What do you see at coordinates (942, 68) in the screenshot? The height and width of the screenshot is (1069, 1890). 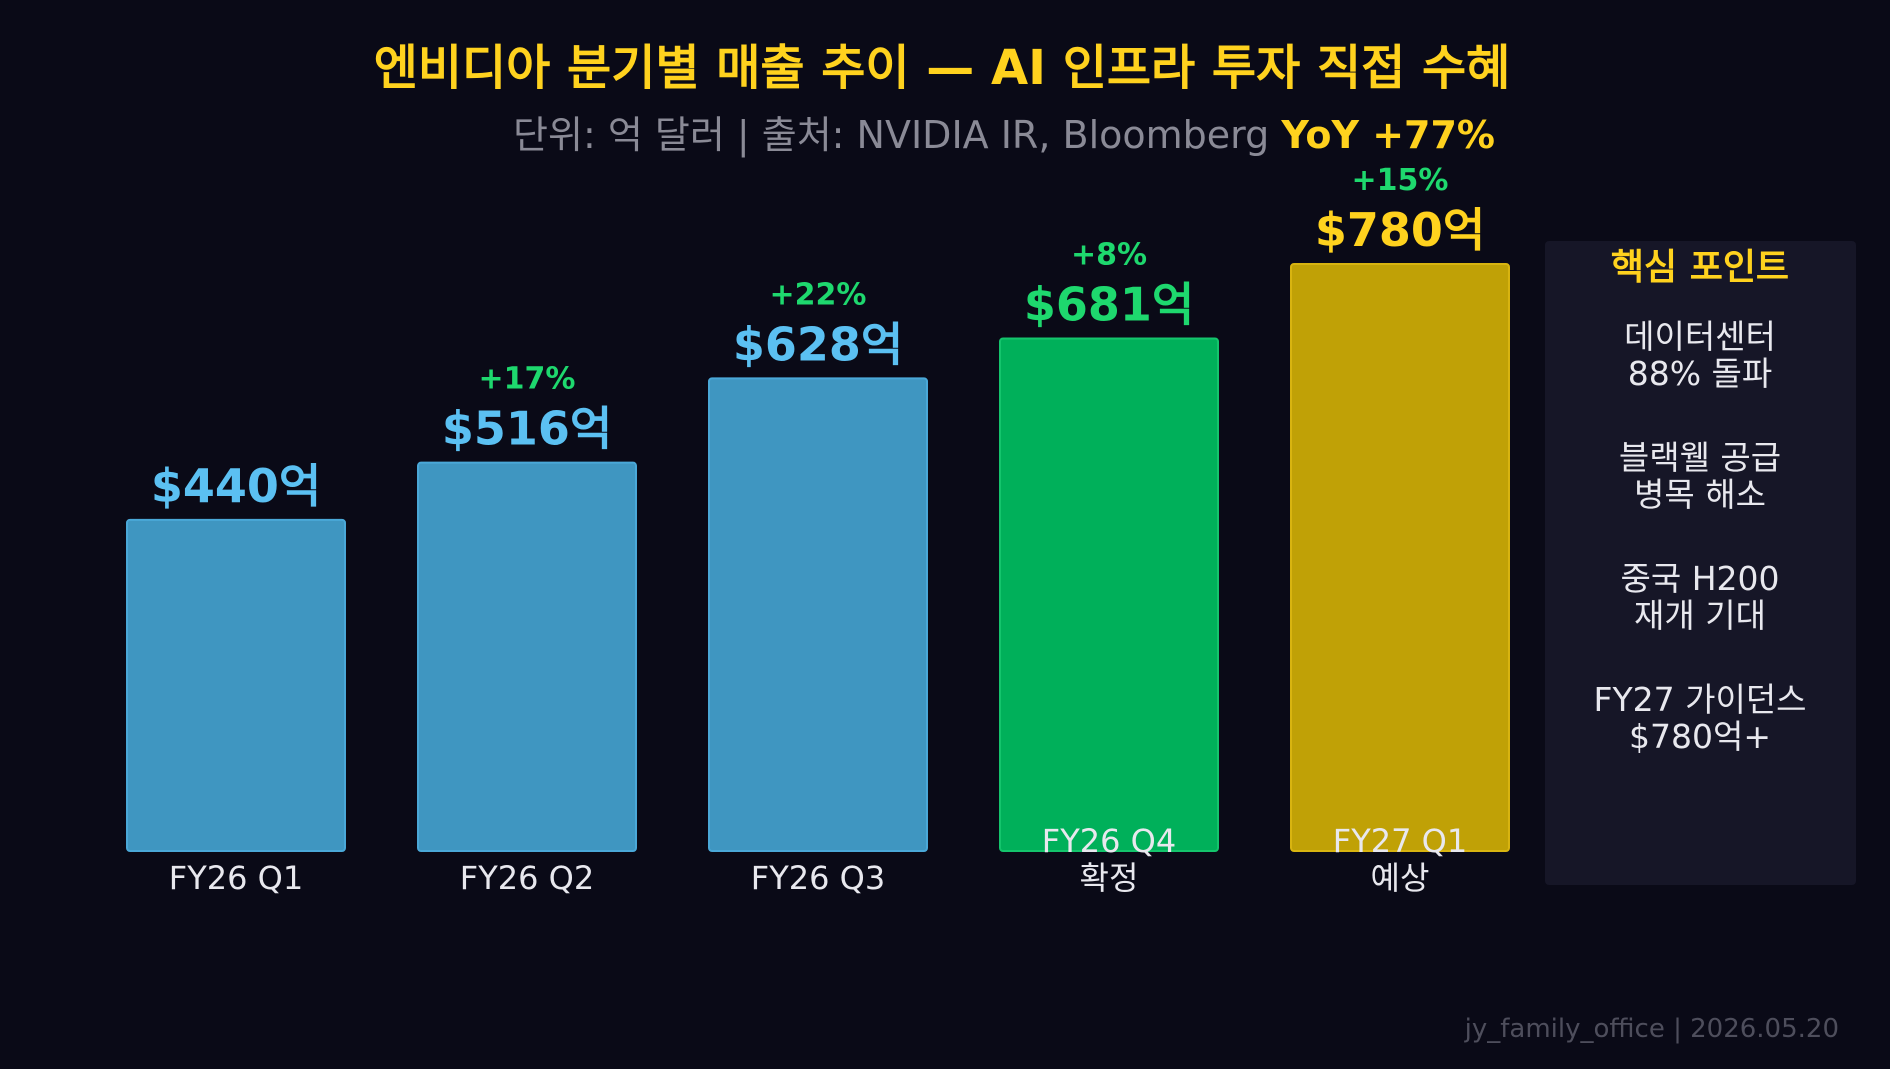 I see `chart-title: 엔비디아 분기별 매출 추이 — AI 인프라 투자 직접 수혜` at bounding box center [942, 68].